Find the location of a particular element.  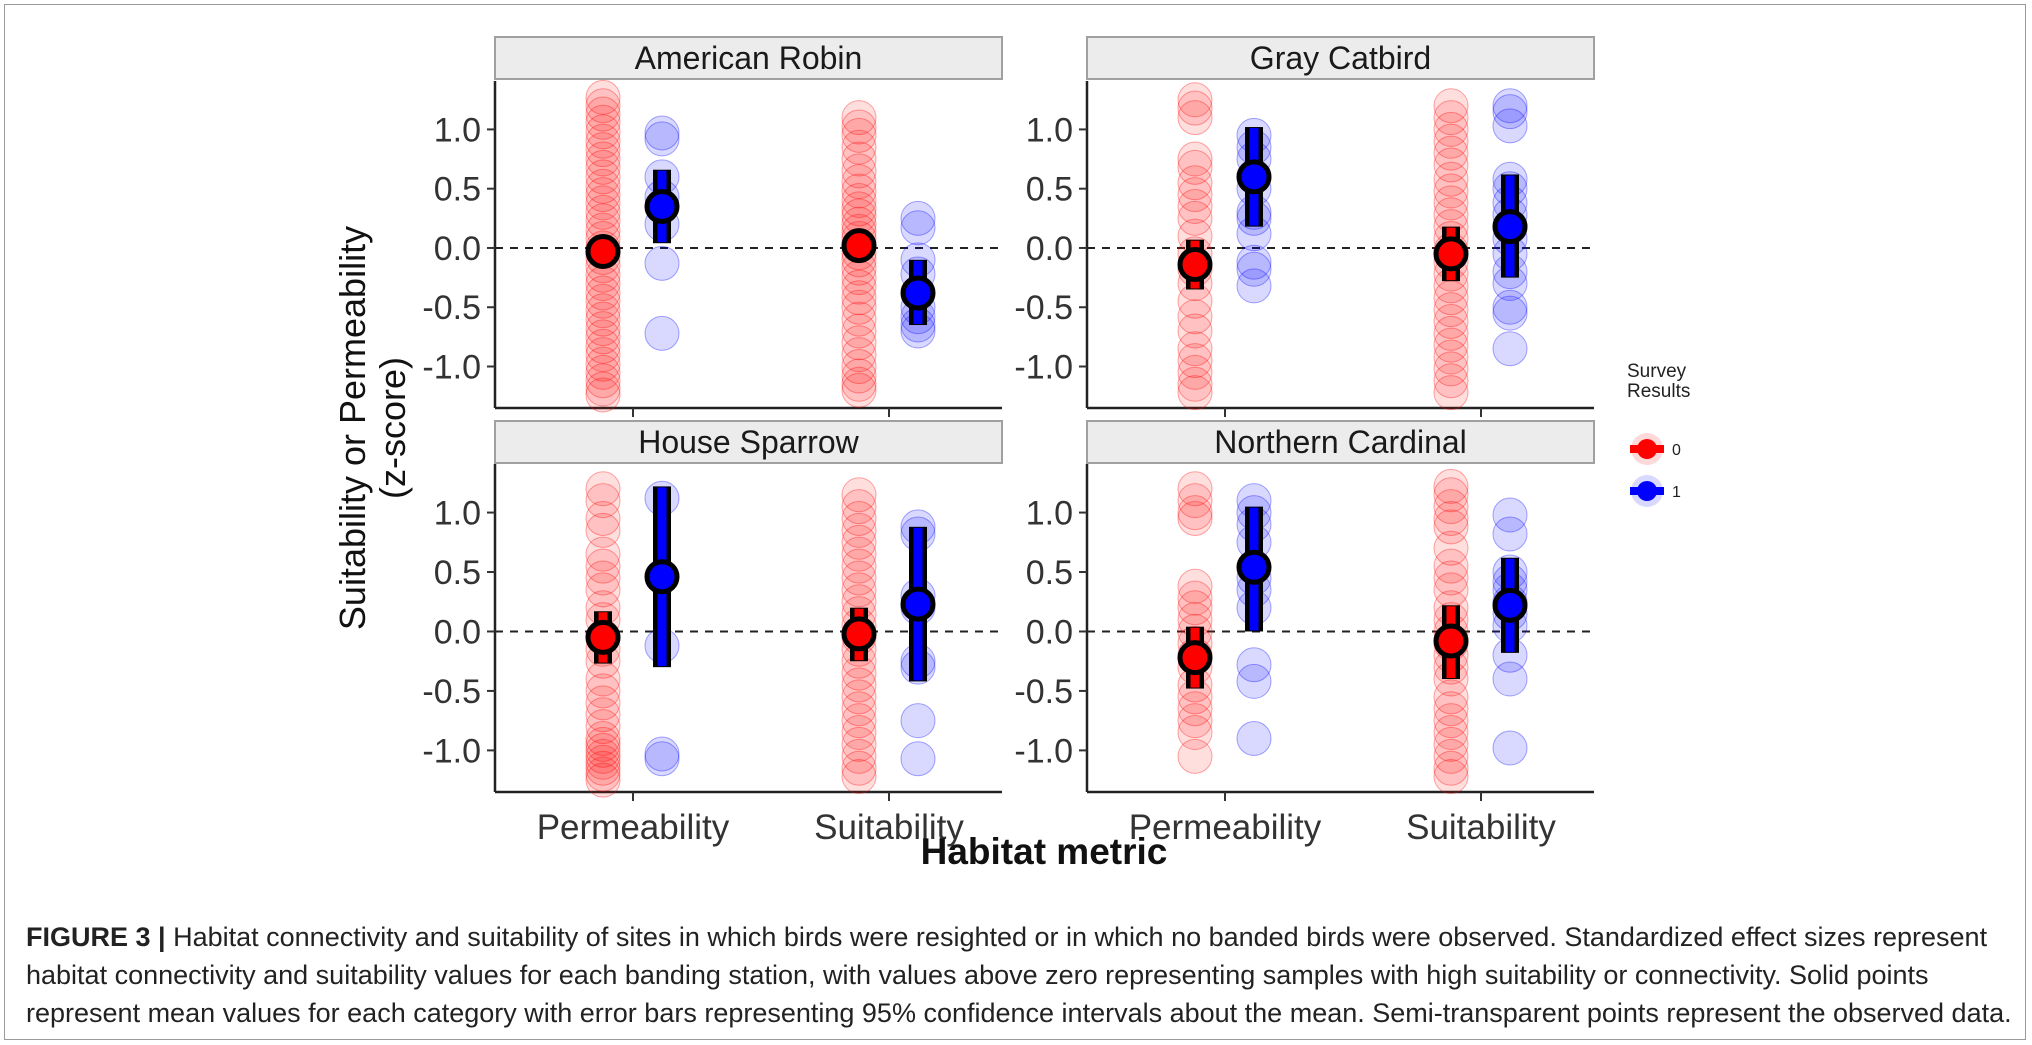

facet-strip is located at coordinates (1340, 442).